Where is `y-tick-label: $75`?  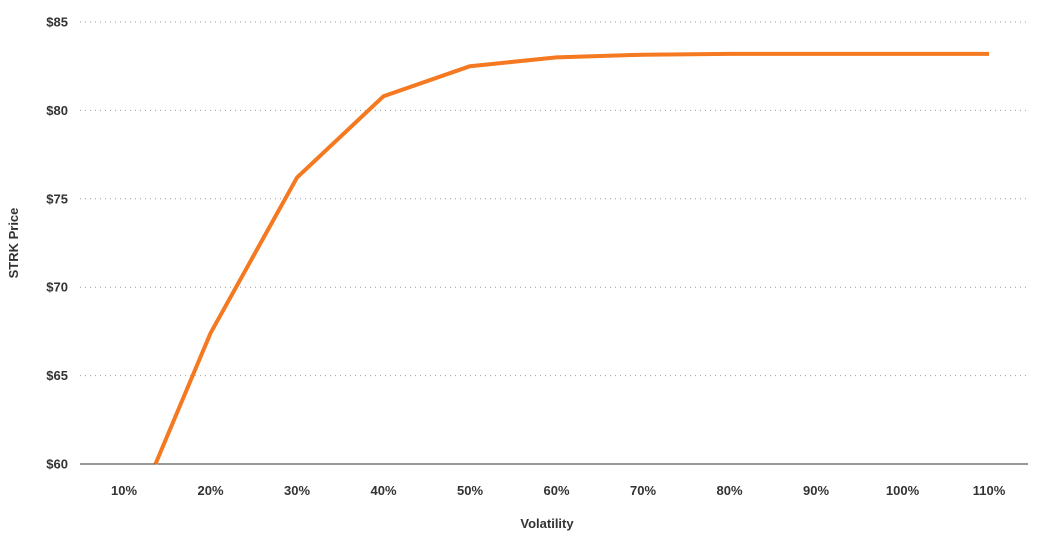
y-tick-label: $75 is located at coordinates (57, 198).